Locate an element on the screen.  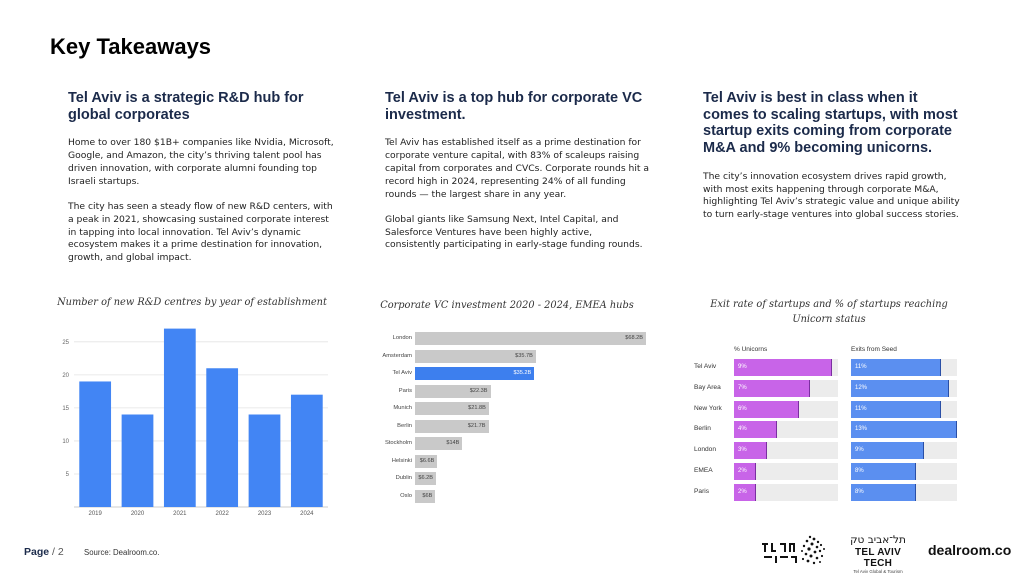
category-label: Paris is located at coordinates (405, 390).